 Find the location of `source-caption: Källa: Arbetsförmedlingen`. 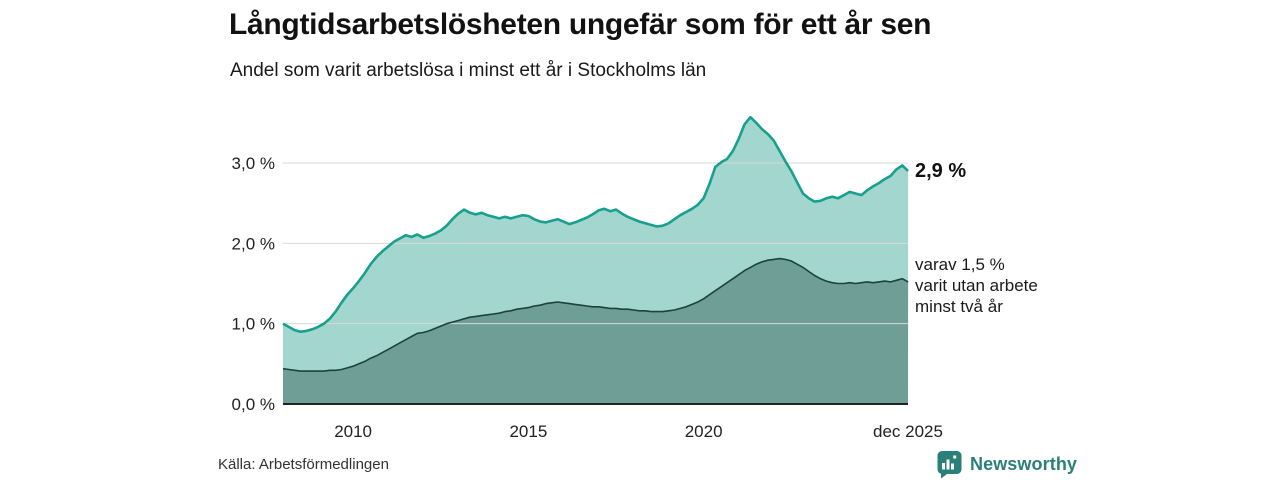

source-caption: Källa: Arbetsförmedlingen is located at coordinates (303, 464).